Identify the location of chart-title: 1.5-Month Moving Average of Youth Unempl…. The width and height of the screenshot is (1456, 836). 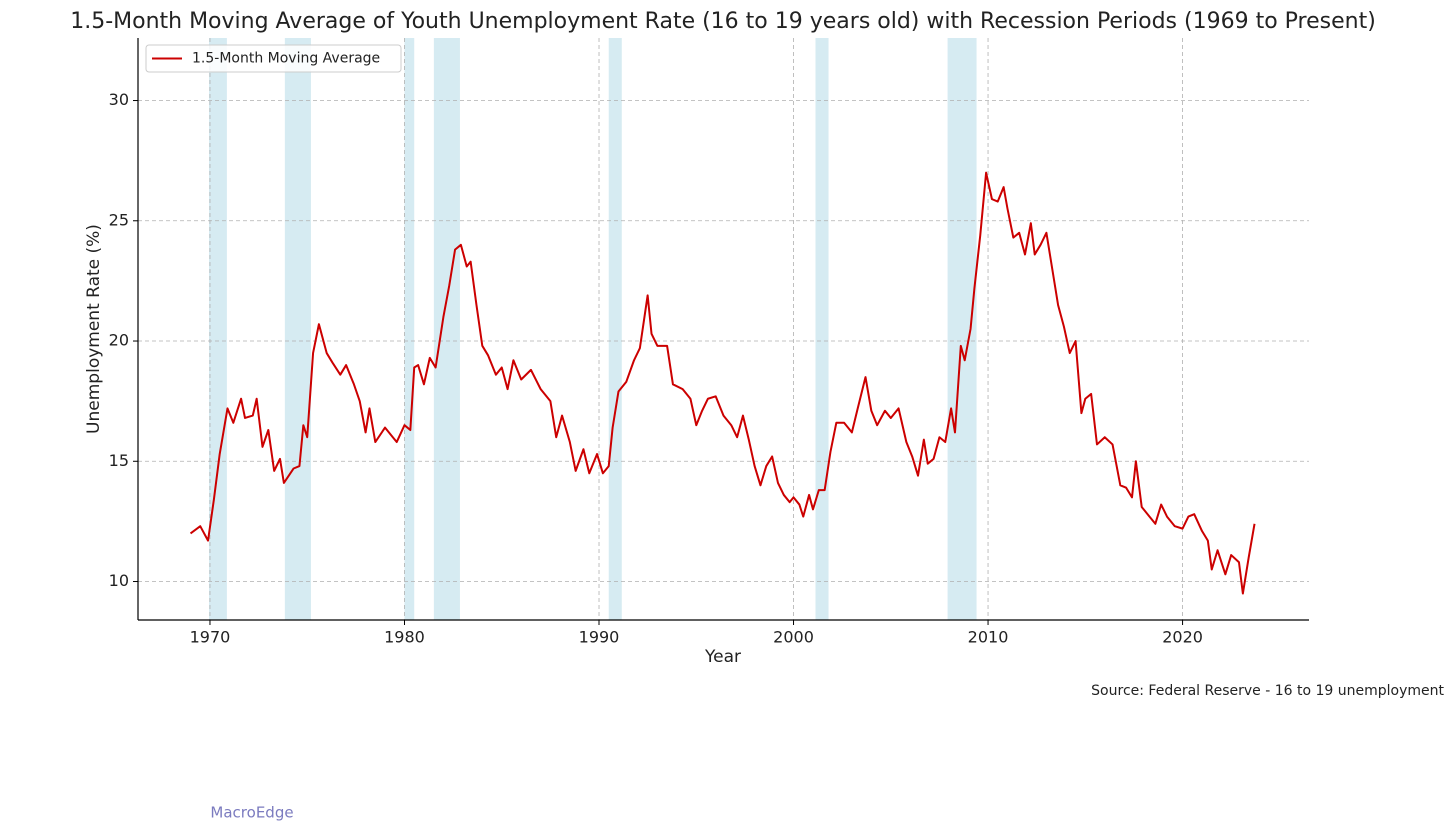
(723, 21).